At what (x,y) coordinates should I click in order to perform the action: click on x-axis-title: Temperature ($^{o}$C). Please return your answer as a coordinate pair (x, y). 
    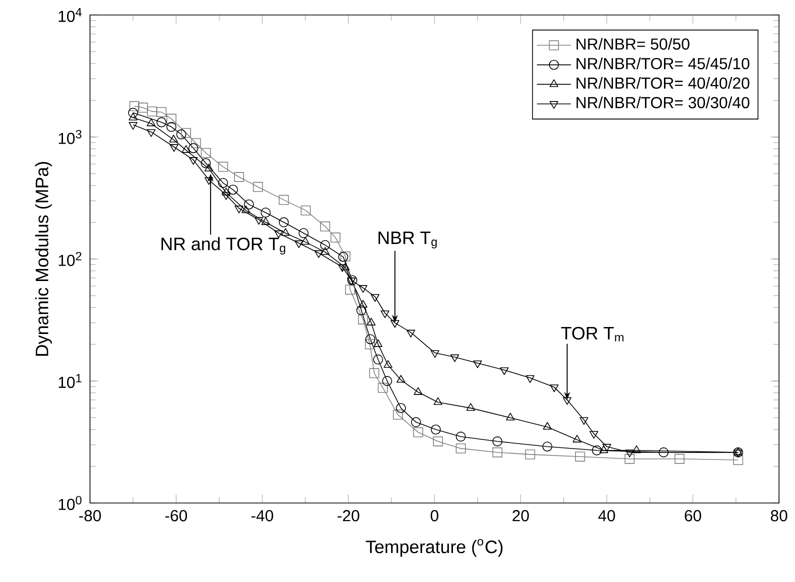
    Looking at the image, I should click on (434, 547).